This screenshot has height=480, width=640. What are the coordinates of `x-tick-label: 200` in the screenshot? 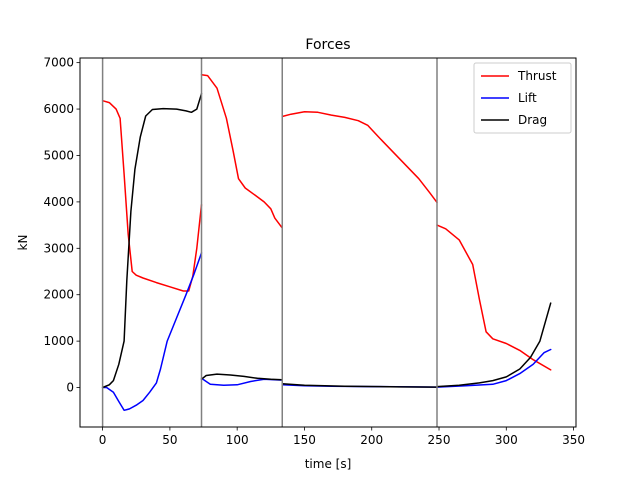 It's located at (371, 440).